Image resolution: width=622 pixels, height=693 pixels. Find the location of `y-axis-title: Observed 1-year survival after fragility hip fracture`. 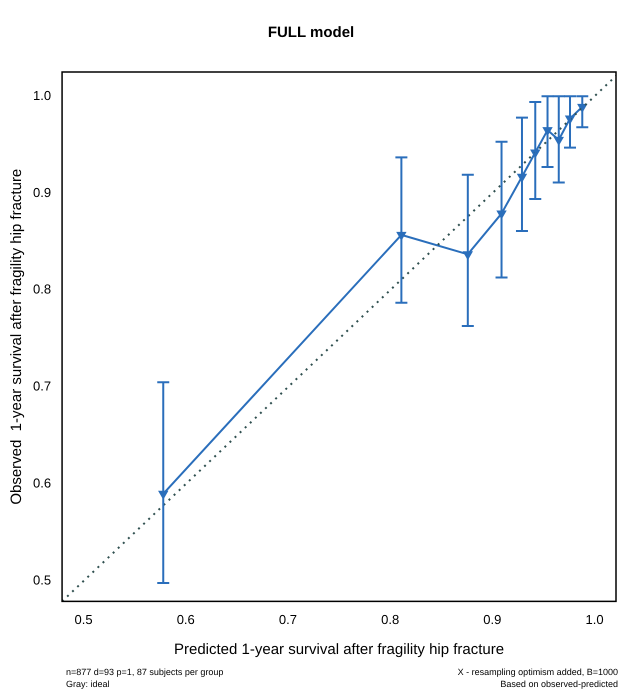

y-axis-title: Observed 1-year survival after fragility hip fracture is located at coordinates (17, 336).